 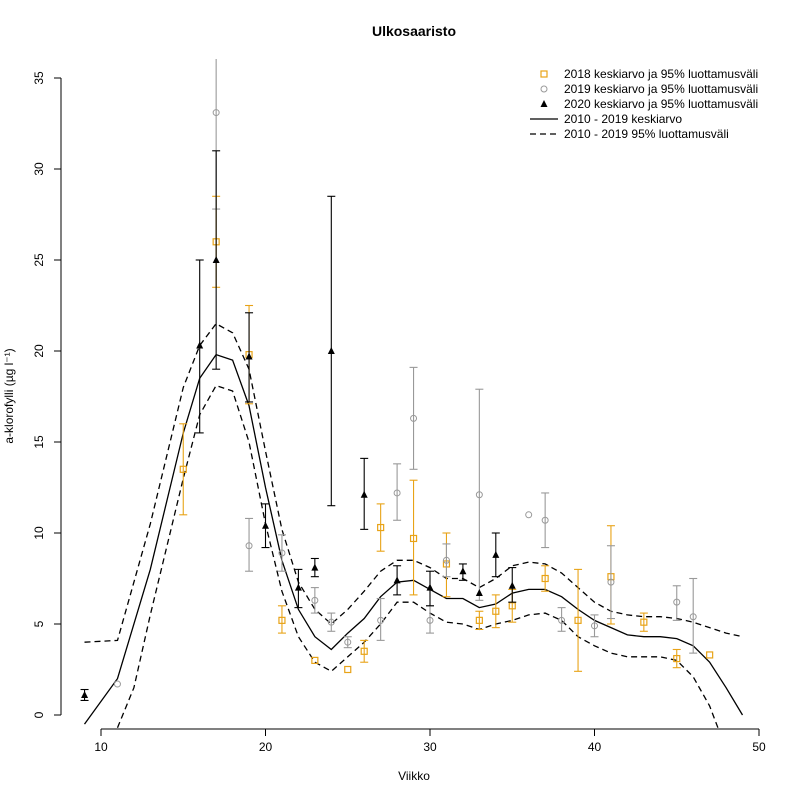 What do you see at coordinates (39, 714) in the screenshot?
I see `y-tick-label: 0` at bounding box center [39, 714].